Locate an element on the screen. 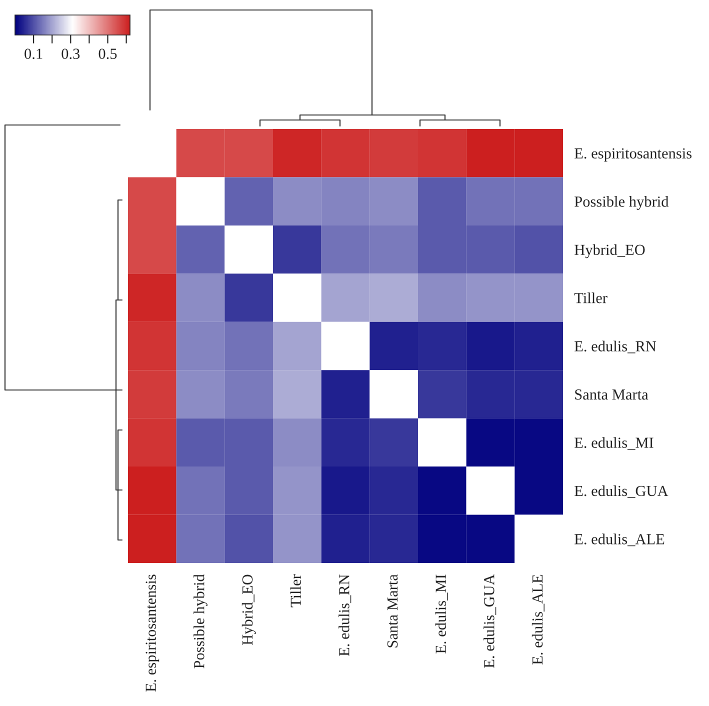 The image size is (709, 706). y-tick-label: E. edulis_GUA is located at coordinates (621, 491).